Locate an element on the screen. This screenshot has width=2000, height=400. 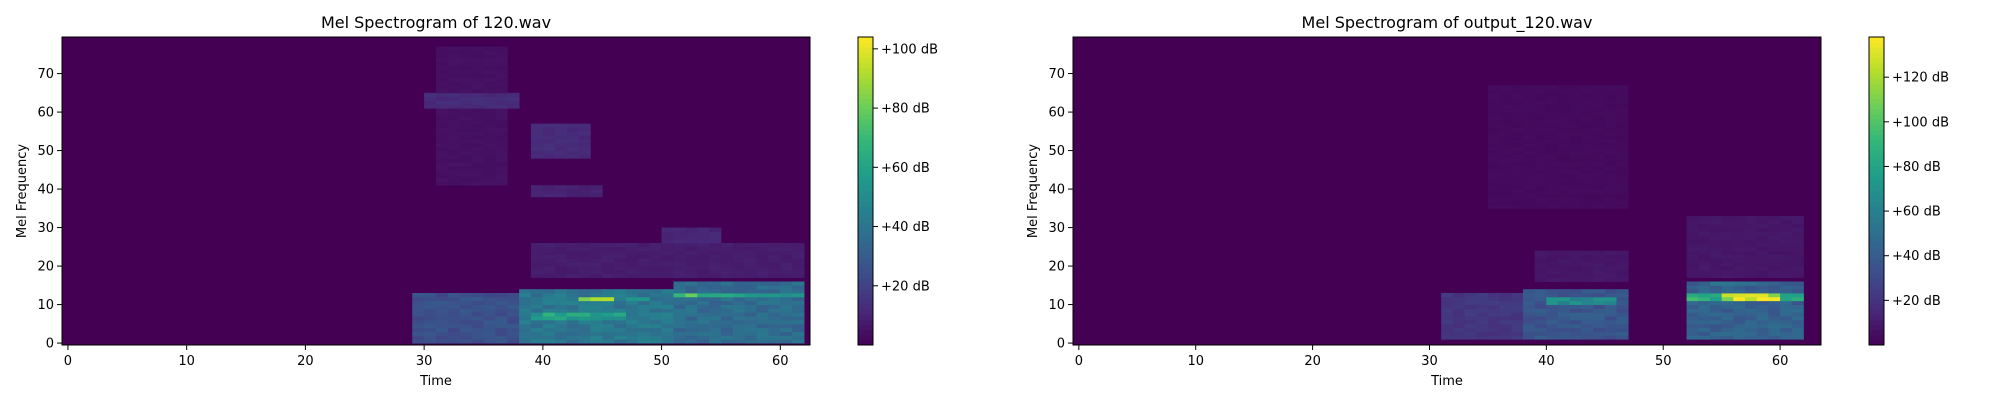
colorbar-tick-label: +20 dB is located at coordinates (905, 286).